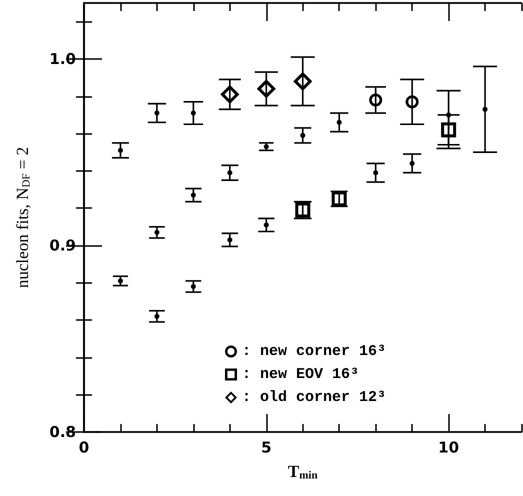 The width and height of the screenshot is (523, 496). Describe the element at coordinates (301, 374) in the screenshot. I see `legend-label: : new EOV 16³` at that location.